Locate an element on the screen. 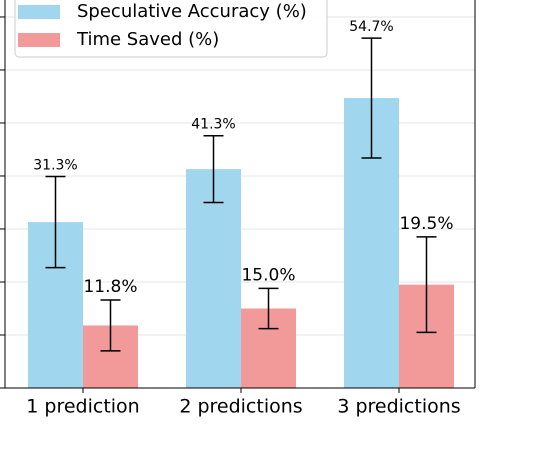 Image resolution: width=542 pixels, height=449 pixels. legend: Speculative Accuracy (%) Time Saved (%) is located at coordinates (171, 29).